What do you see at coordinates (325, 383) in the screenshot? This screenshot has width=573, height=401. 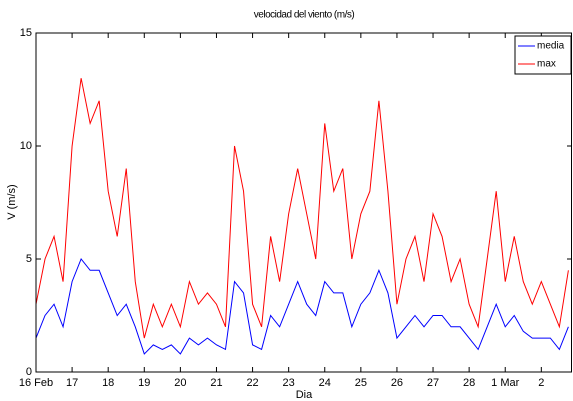 I see `x-tick-label: 24` at bounding box center [325, 383].